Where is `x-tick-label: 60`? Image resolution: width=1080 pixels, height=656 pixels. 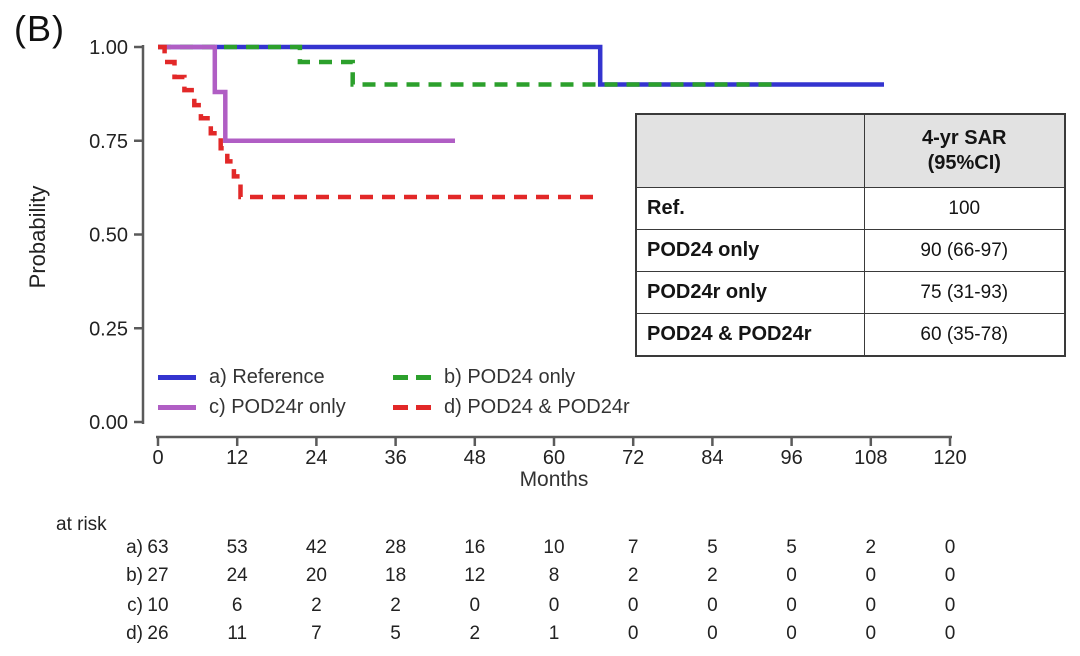
x-tick-label: 60 is located at coordinates (554, 458).